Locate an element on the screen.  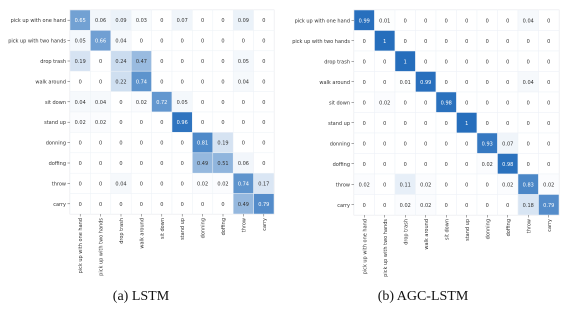
col-tick-label: carry is located at coordinates (265, 224).